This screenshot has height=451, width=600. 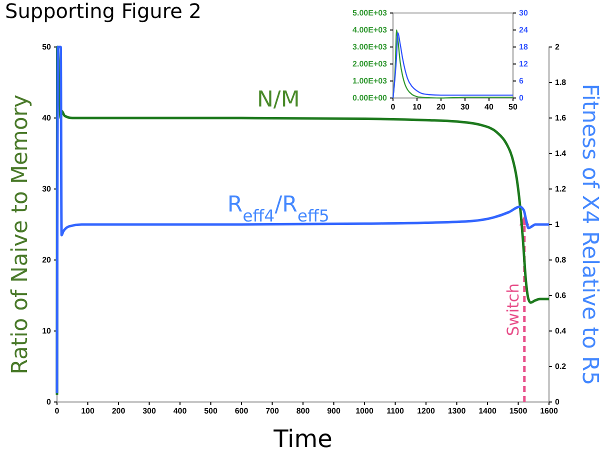 What do you see at coordinates (518, 411) in the screenshot?
I see `x-tick-label: 1500` at bounding box center [518, 411].